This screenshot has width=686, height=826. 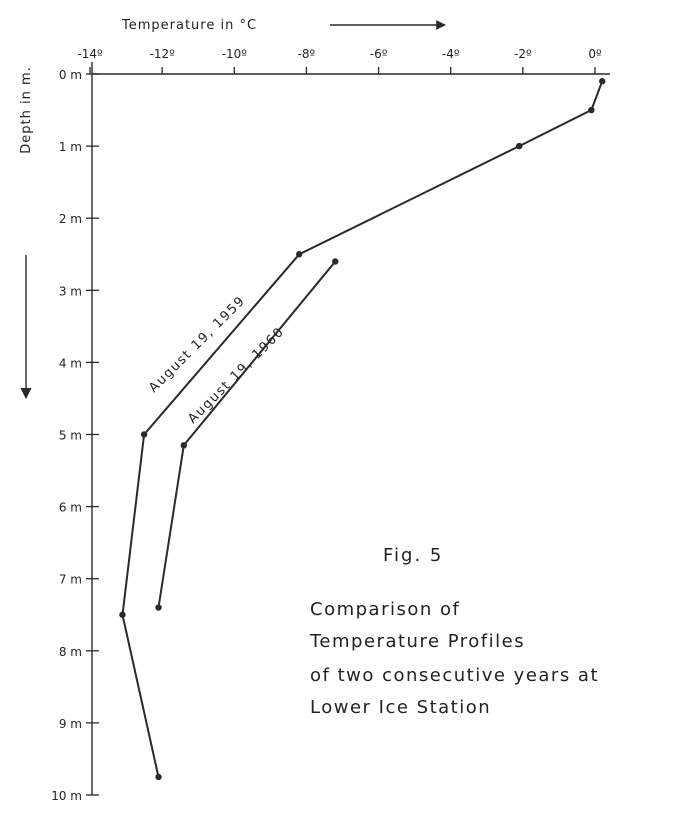 I want to click on x-axis-title: Temperature in °C, so click(x=189, y=25).